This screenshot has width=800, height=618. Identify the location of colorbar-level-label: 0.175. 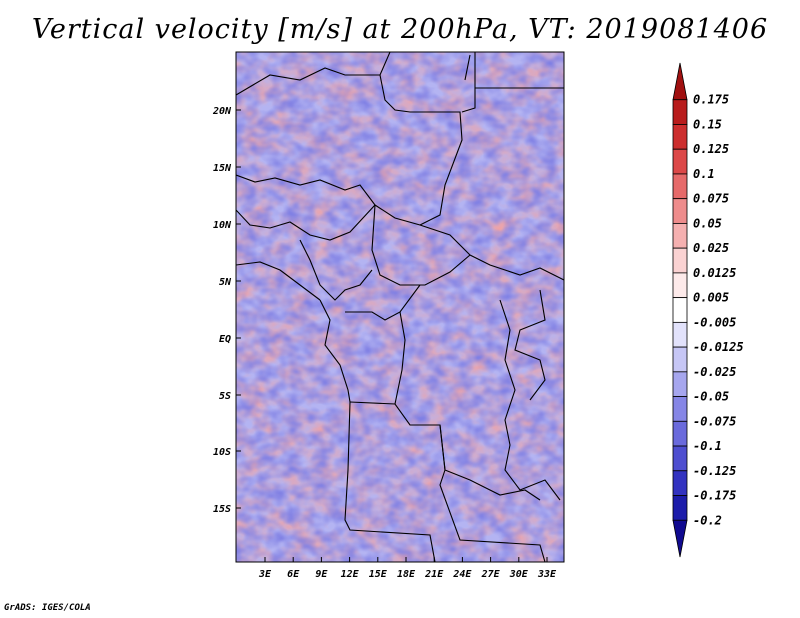
(711, 100).